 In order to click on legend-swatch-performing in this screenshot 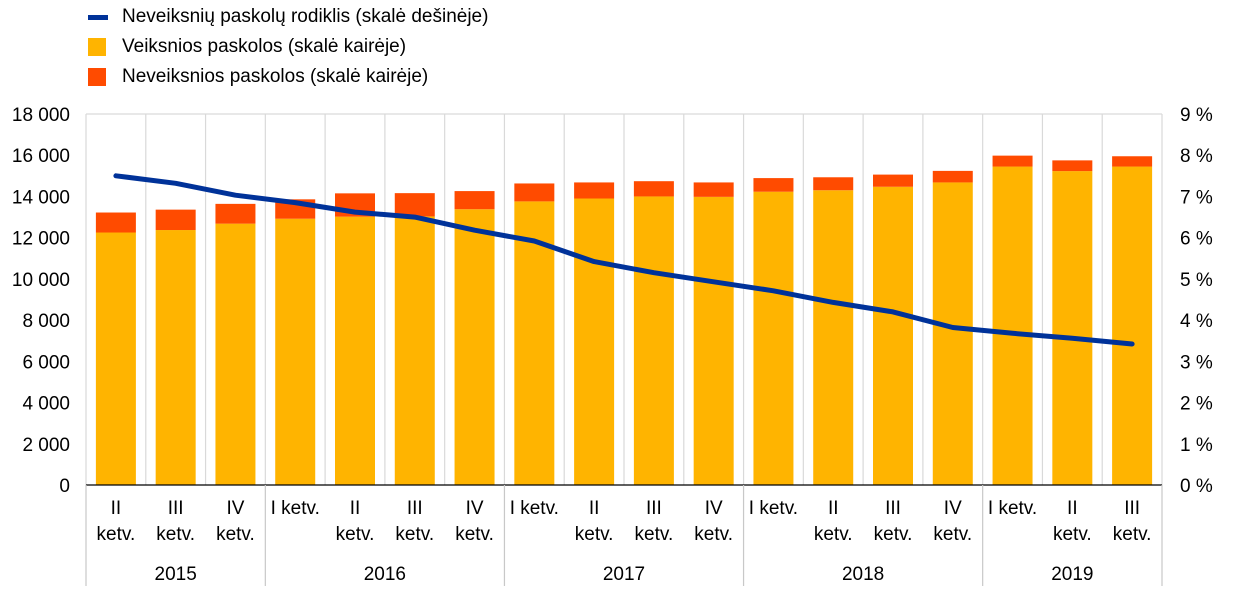, I will do `click(97, 47)`.